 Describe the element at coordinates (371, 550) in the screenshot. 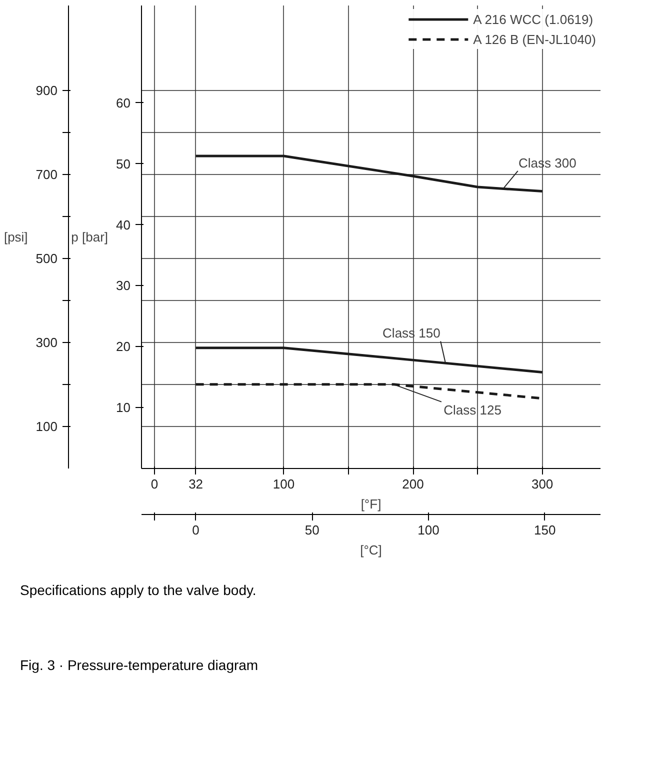

I see `x2-axis-title: [°C]` at that location.